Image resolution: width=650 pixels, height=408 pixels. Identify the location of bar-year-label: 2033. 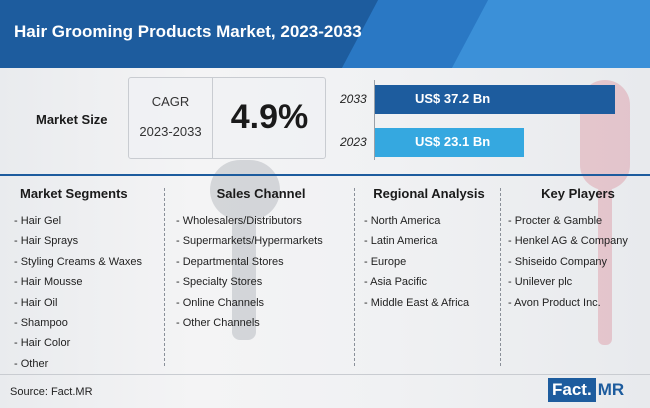
(353, 99).